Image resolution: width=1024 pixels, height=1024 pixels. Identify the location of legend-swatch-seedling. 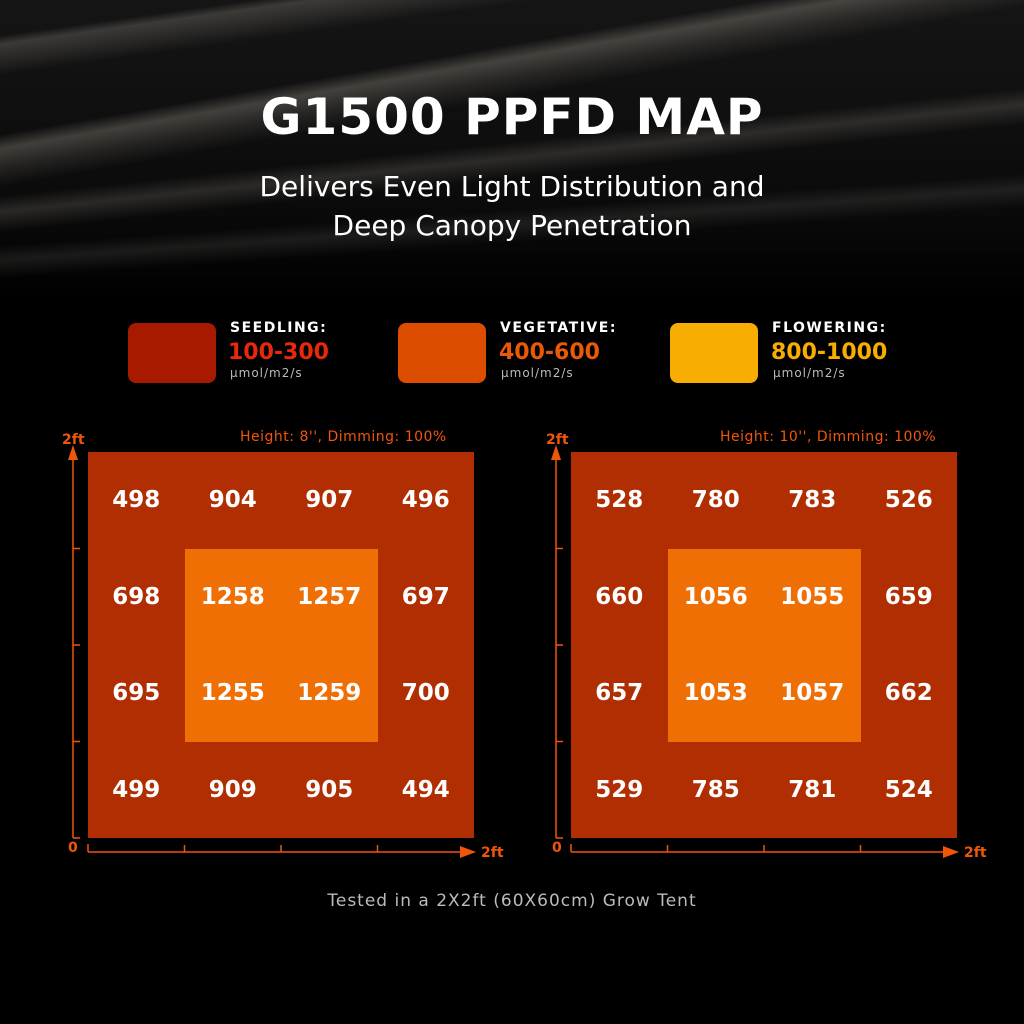
(172, 353).